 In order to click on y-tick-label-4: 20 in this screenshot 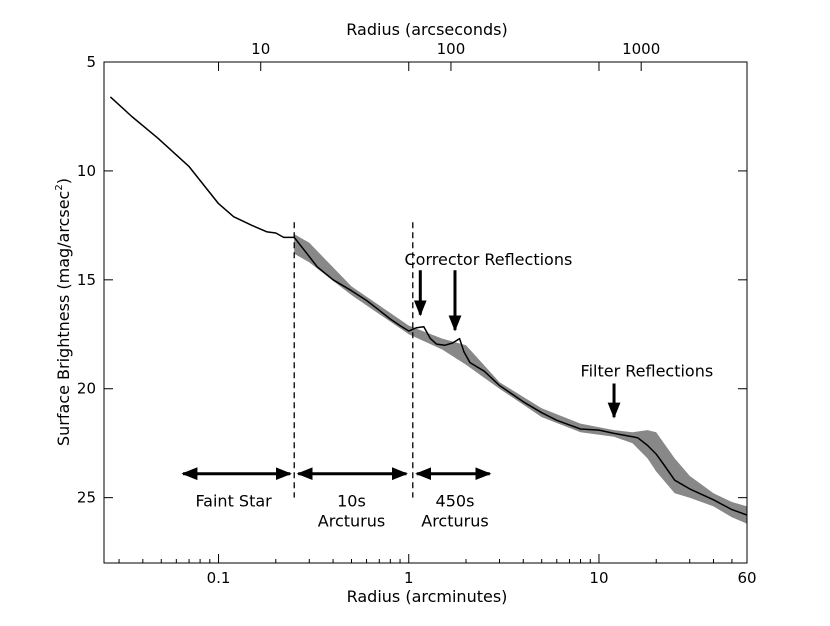, I will do `click(86, 389)`.